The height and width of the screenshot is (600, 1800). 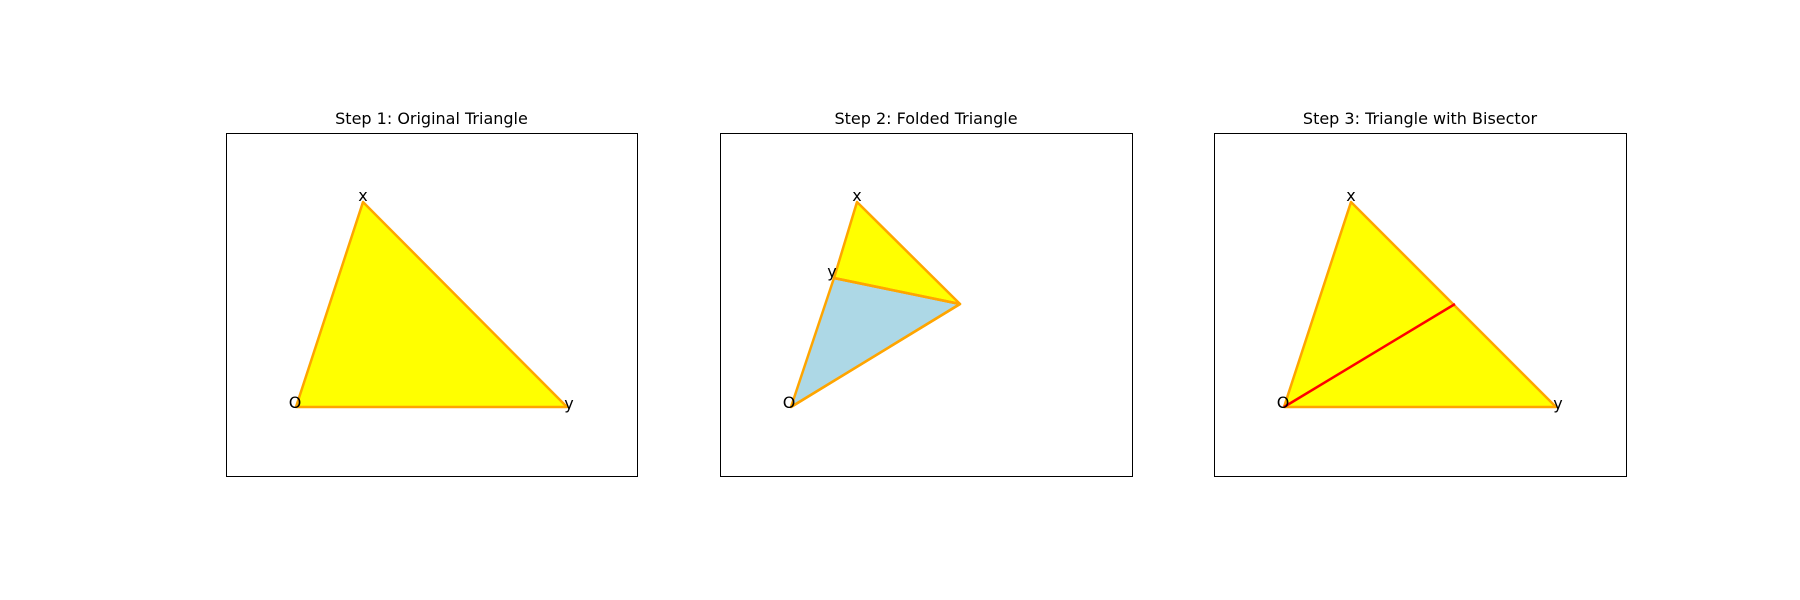 I want to click on panel-title-step-2: Step 2: Folded Triangle, so click(x=925, y=118).